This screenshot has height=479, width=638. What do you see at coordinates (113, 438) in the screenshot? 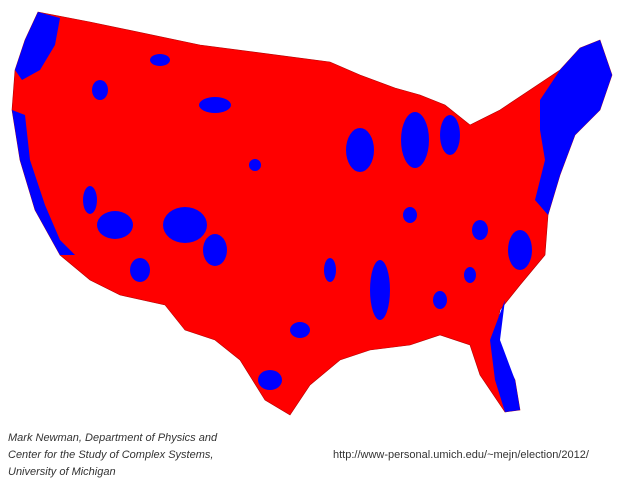
I see `credit-line: Mark Newman, Department of Physics and` at bounding box center [113, 438].